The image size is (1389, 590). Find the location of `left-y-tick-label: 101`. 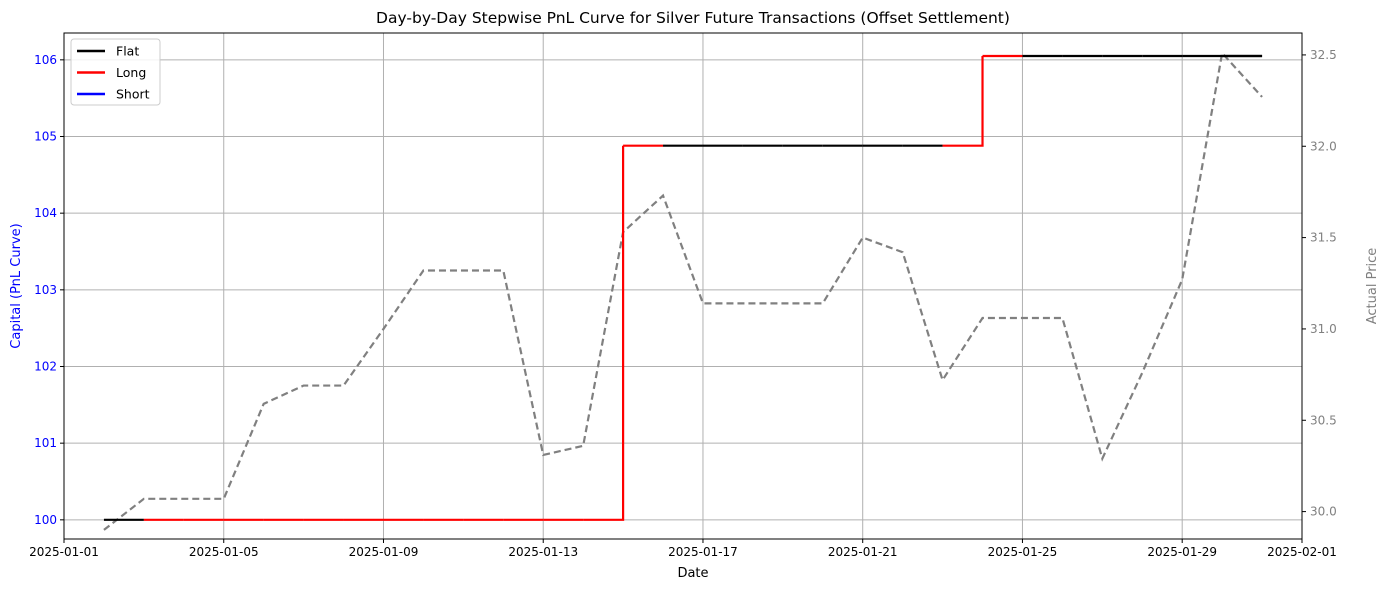

left-y-tick-label: 101 is located at coordinates (45, 443).